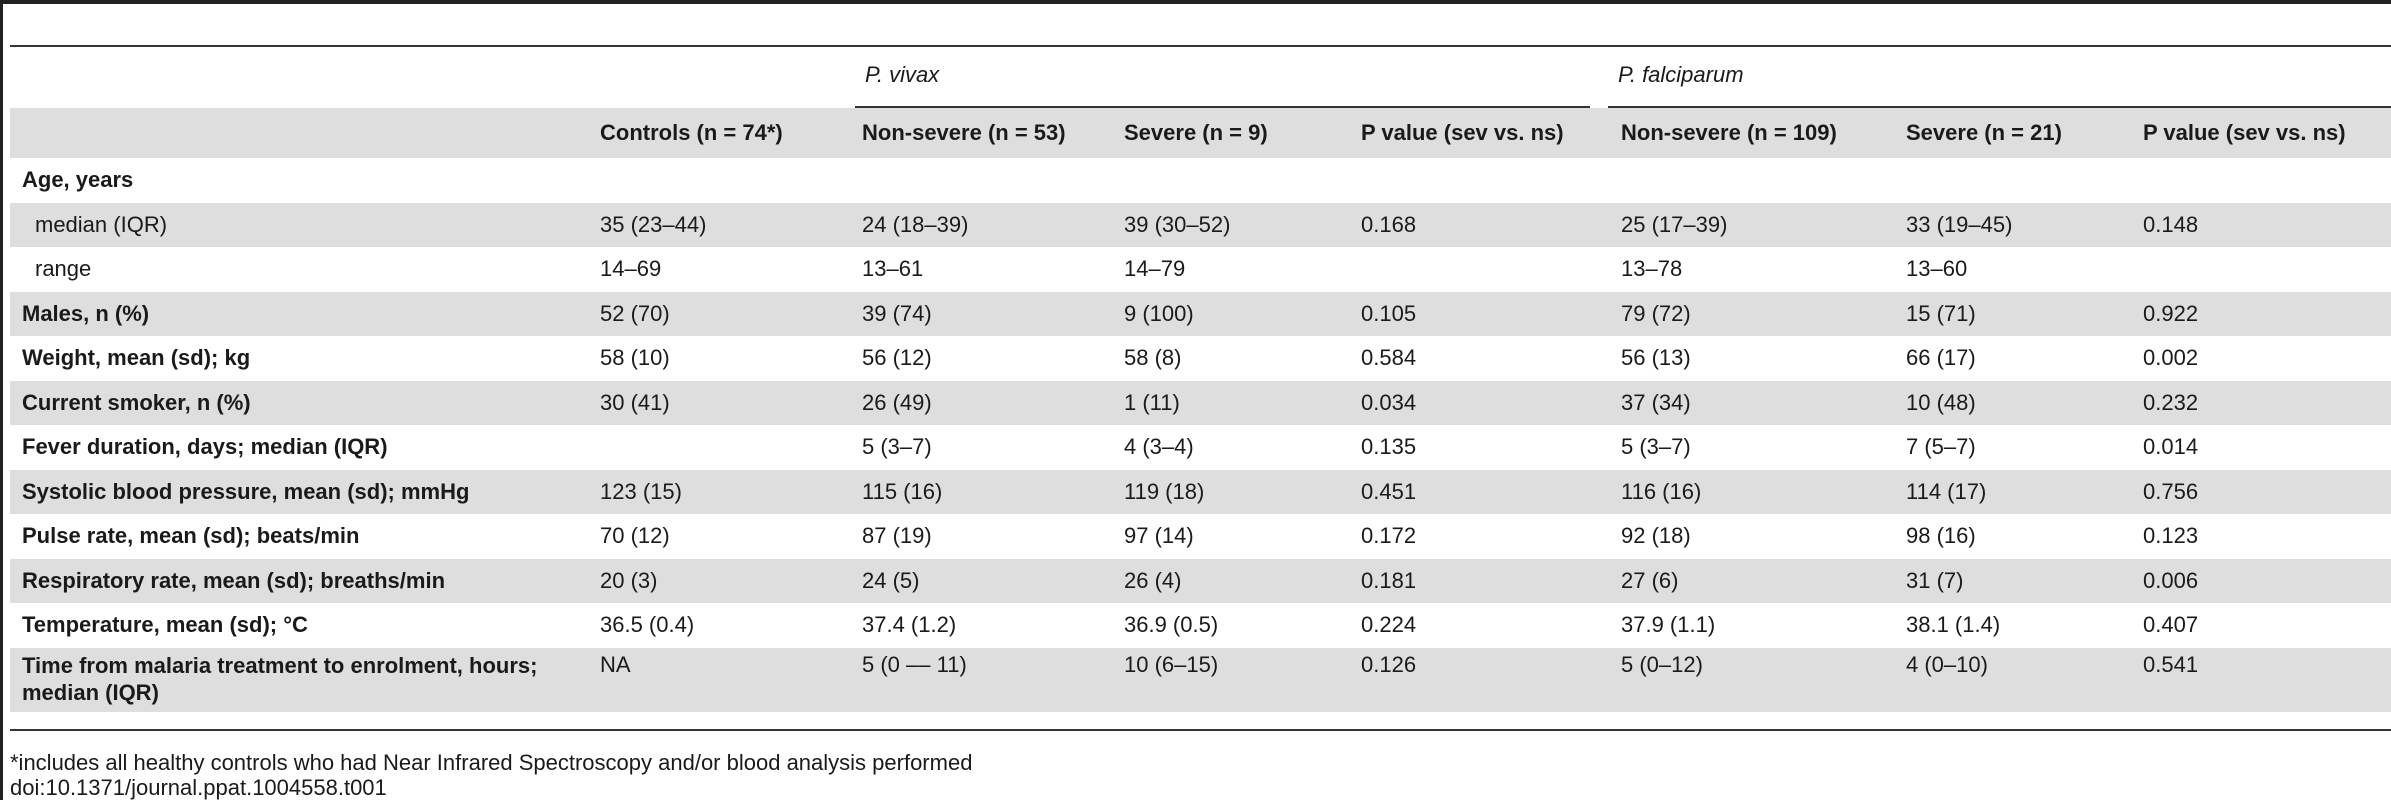 This screenshot has height=801, width=2391. Describe the element at coordinates (1230, 491) in the screenshot. I see `table-cell: 119 (18)` at that location.